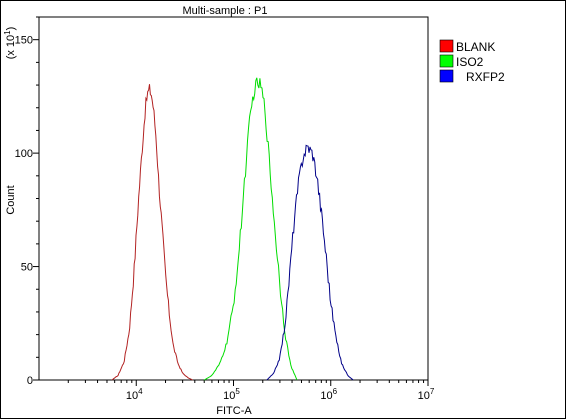  Describe the element at coordinates (11, 47) in the screenshot. I see `y-multiplier-text: (x 10` at that location.